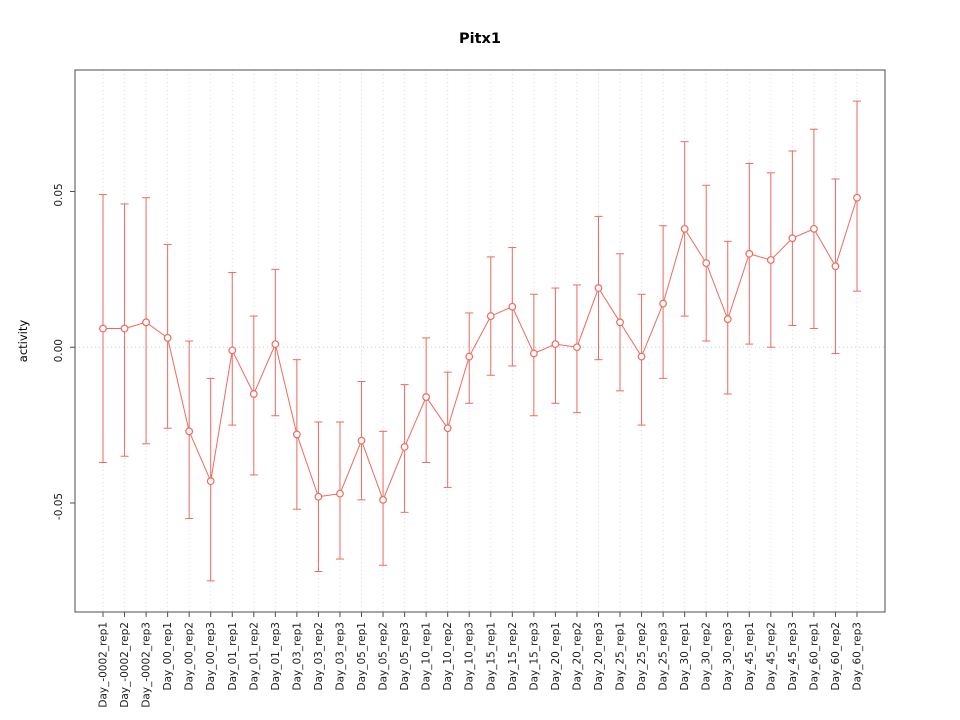  Describe the element at coordinates (211, 656) in the screenshot. I see `x-tick-label: Day_00_rep3` at that location.